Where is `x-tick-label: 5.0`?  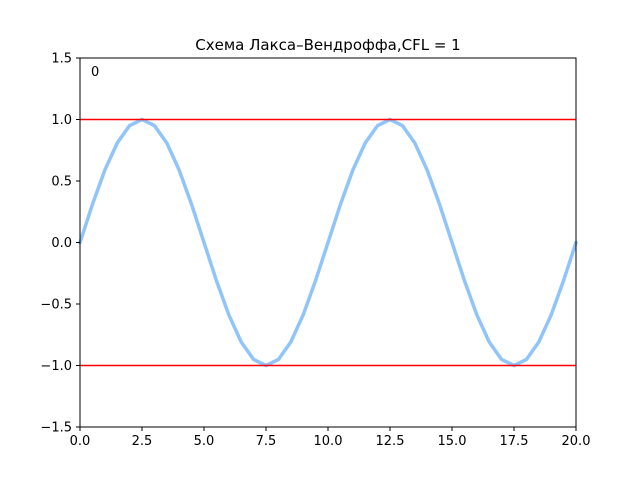
x-tick-label: 5.0 is located at coordinates (204, 441).